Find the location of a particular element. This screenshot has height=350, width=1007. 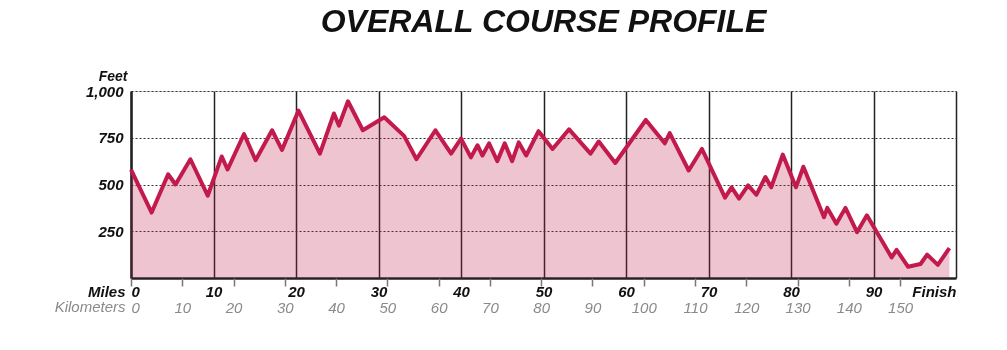

x-axis-title: Miles is located at coordinates (106, 291).